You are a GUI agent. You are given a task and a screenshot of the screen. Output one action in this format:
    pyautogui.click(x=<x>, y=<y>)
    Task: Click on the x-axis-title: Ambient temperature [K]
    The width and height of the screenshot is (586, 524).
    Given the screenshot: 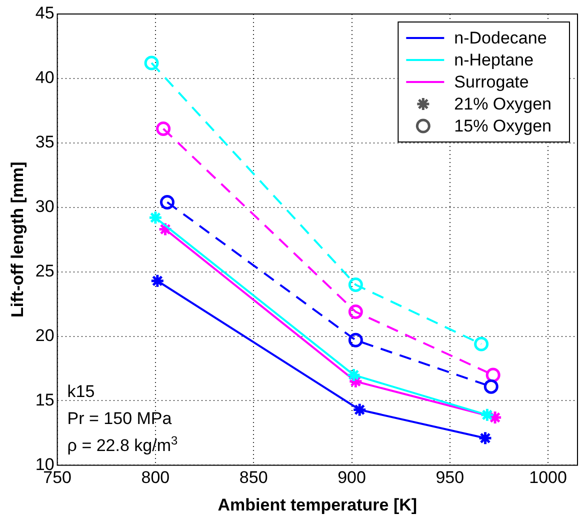 What is the action you would take?
    pyautogui.click(x=318, y=504)
    